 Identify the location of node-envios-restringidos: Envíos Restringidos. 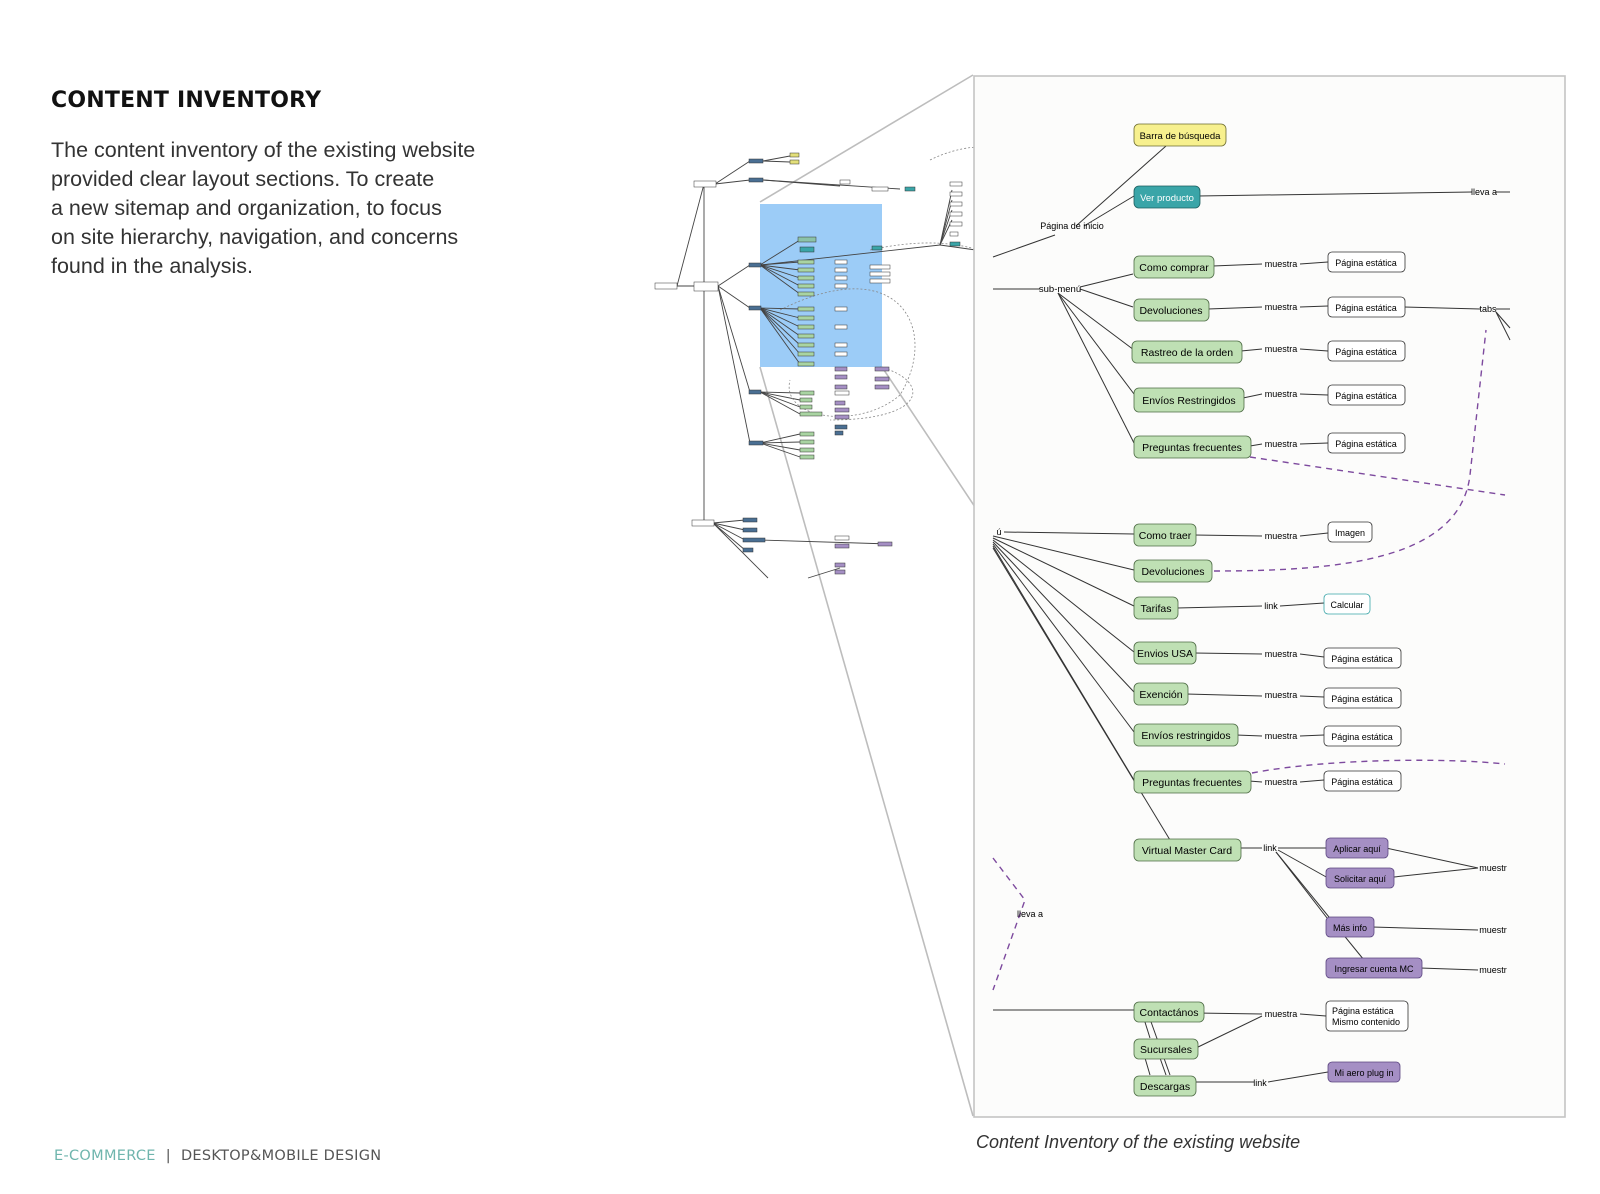
(1189, 400).